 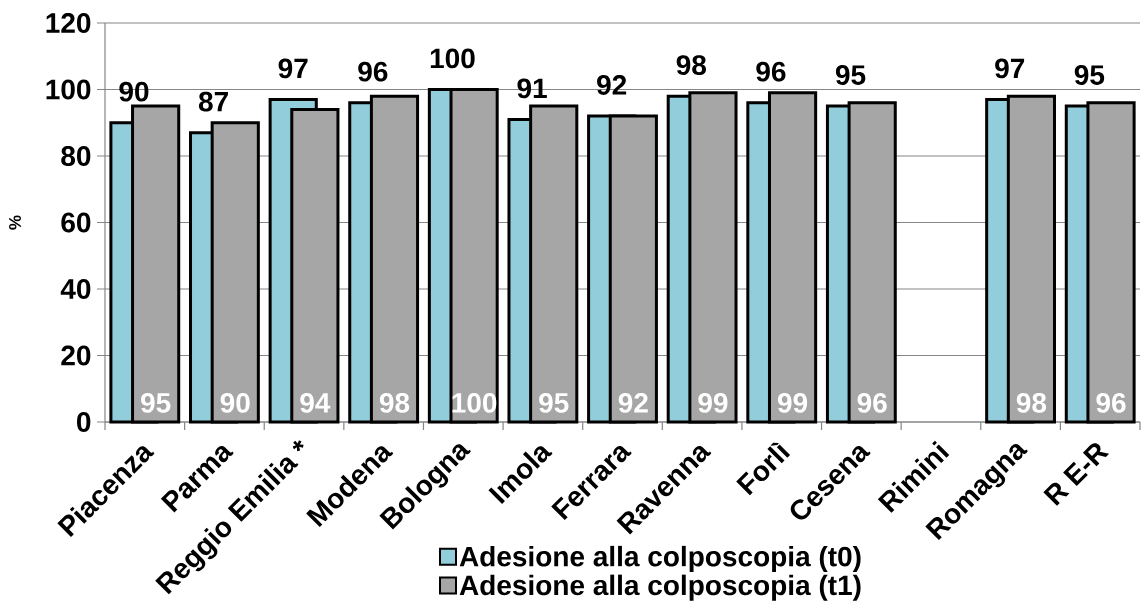 What do you see at coordinates (15, 222) in the screenshot?
I see `y-axis-title: %` at bounding box center [15, 222].